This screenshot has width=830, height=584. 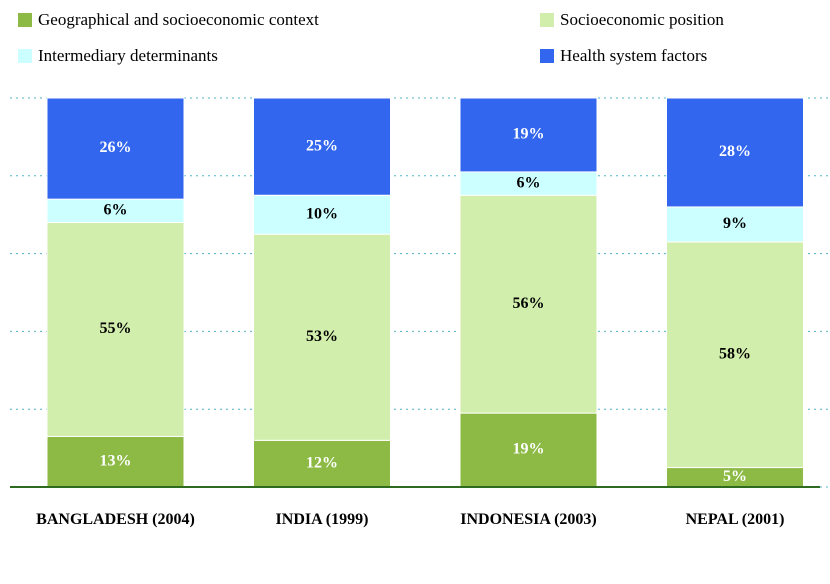 What do you see at coordinates (322, 519) in the screenshot?
I see `x-tick-label: INDIA (1999)` at bounding box center [322, 519].